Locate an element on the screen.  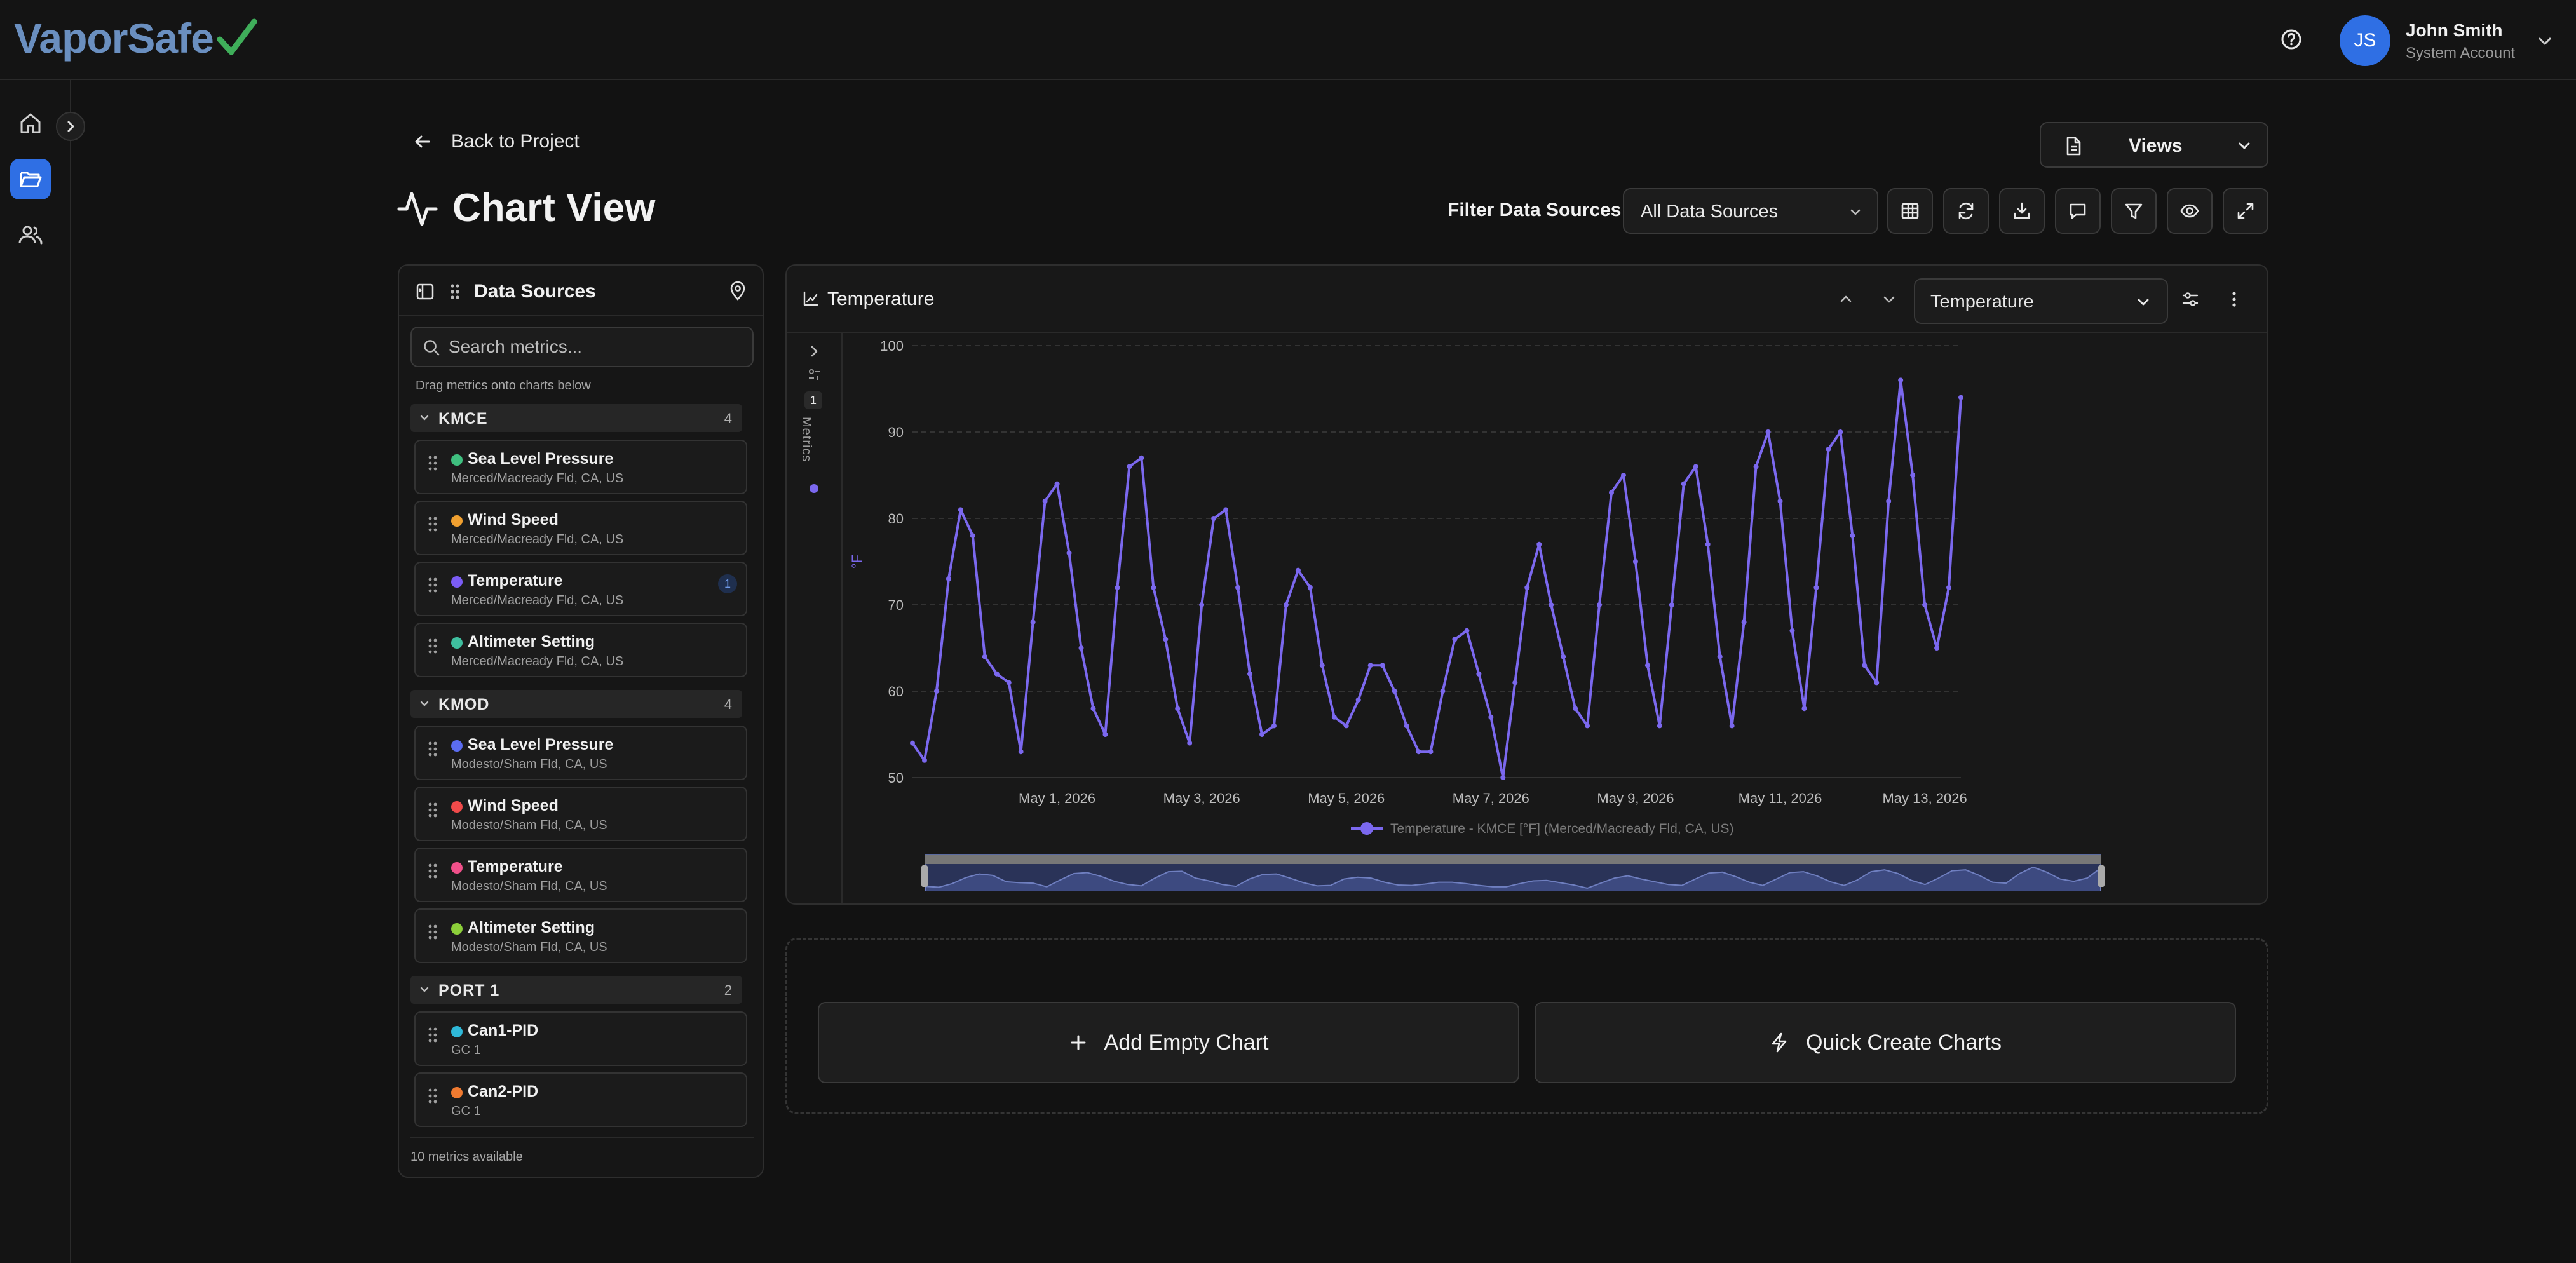
fullscreen-button is located at coordinates (2245, 211).